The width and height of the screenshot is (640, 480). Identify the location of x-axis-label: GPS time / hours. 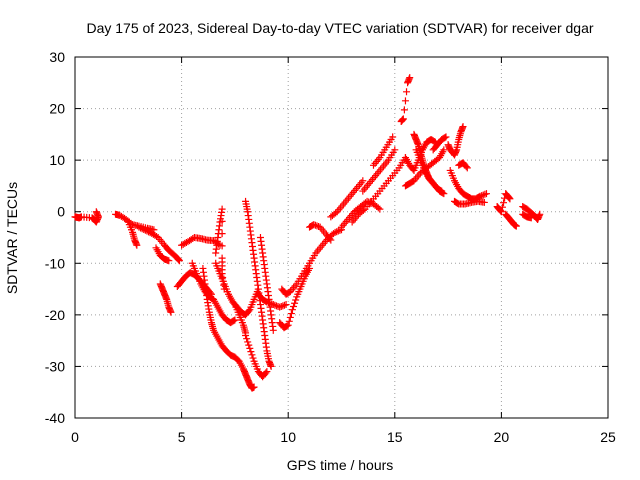
(340, 465).